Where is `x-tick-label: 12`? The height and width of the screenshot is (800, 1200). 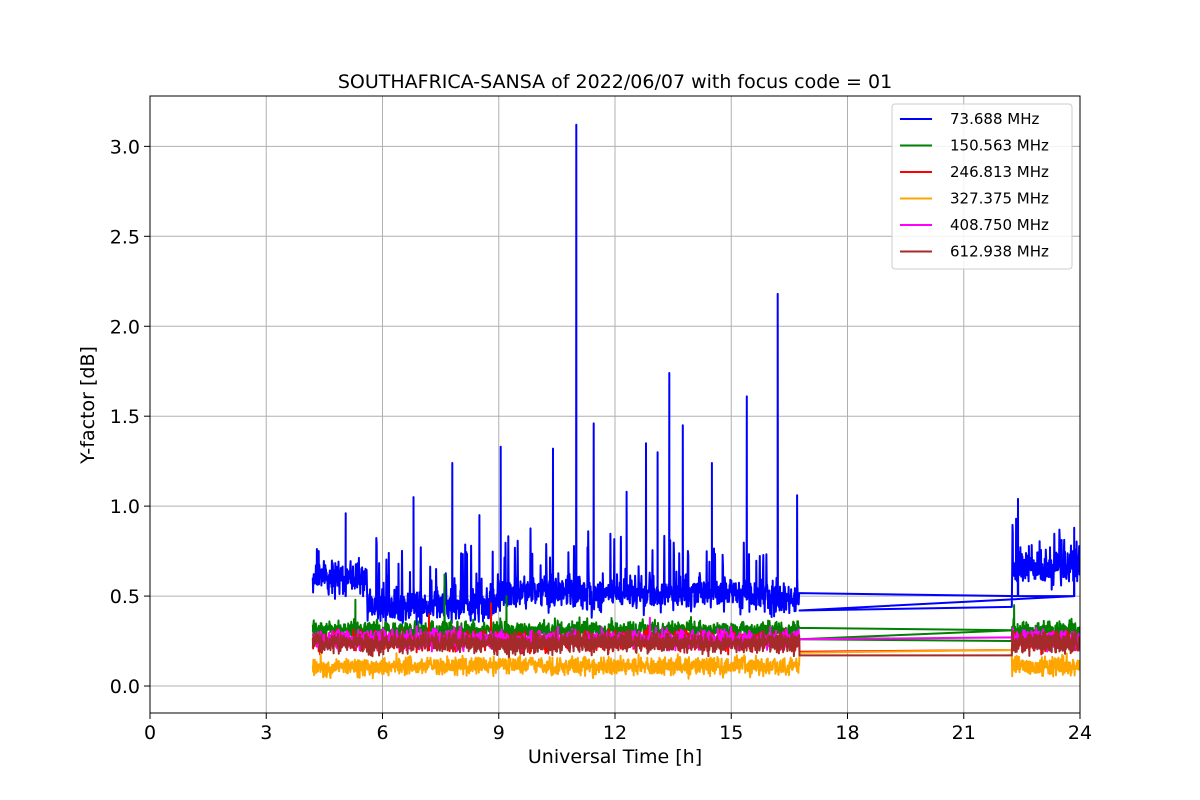
x-tick-label: 12 is located at coordinates (615, 733).